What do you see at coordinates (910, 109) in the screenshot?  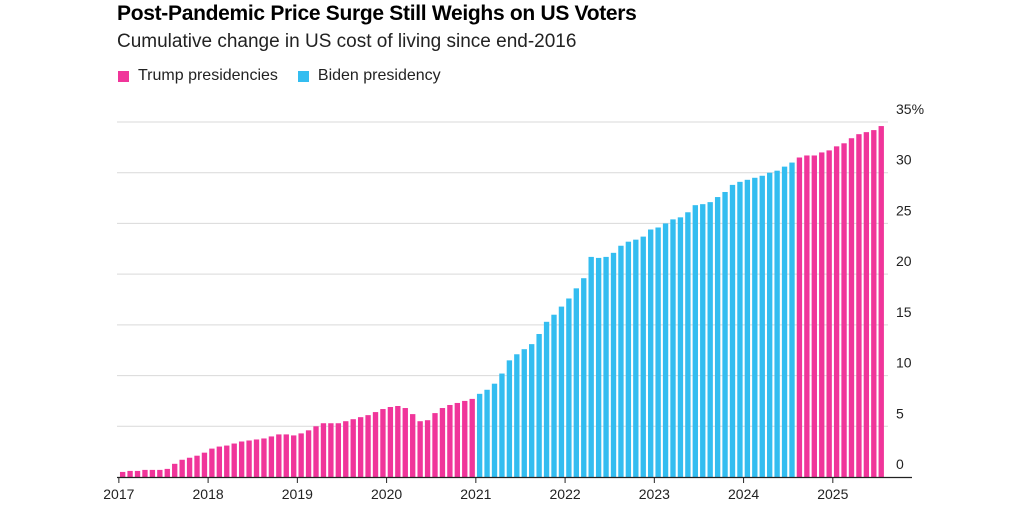 I see `y-tick-label: 35%` at bounding box center [910, 109].